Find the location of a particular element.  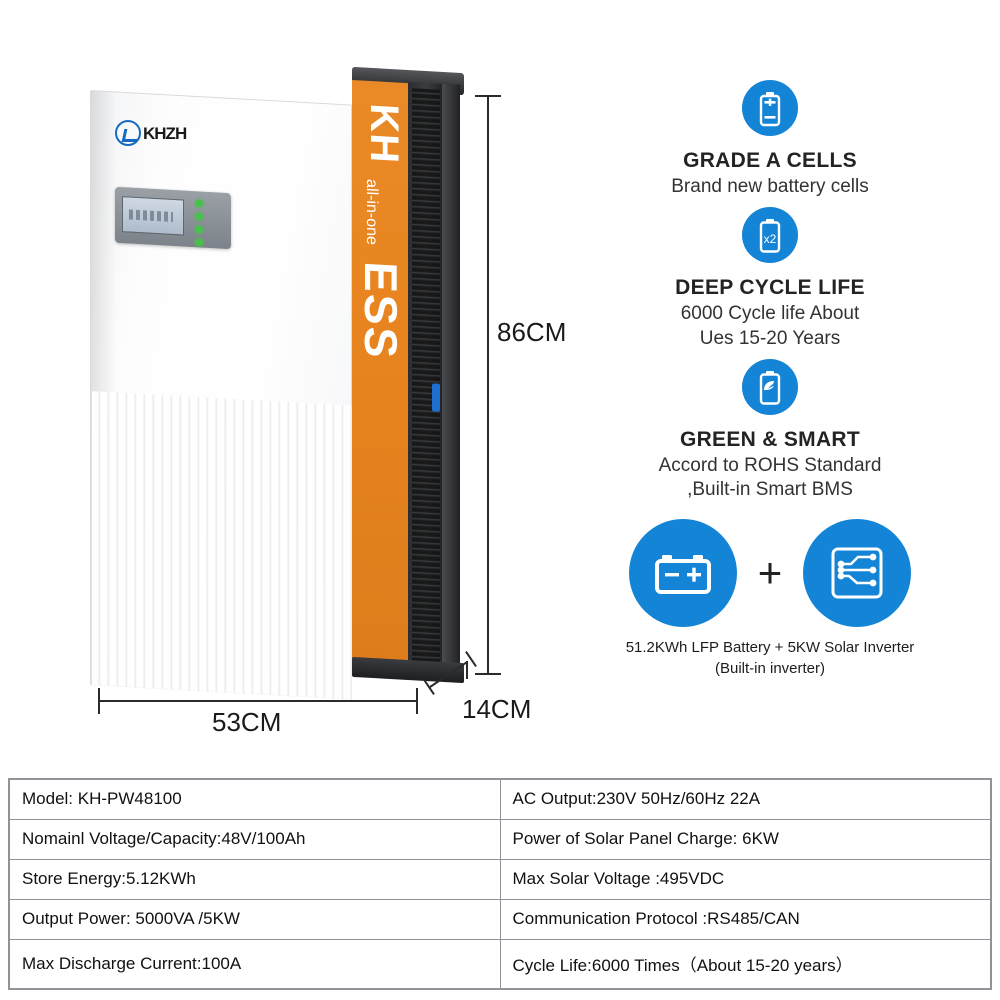

svg-text: x2 is located at coordinates (770, 239).